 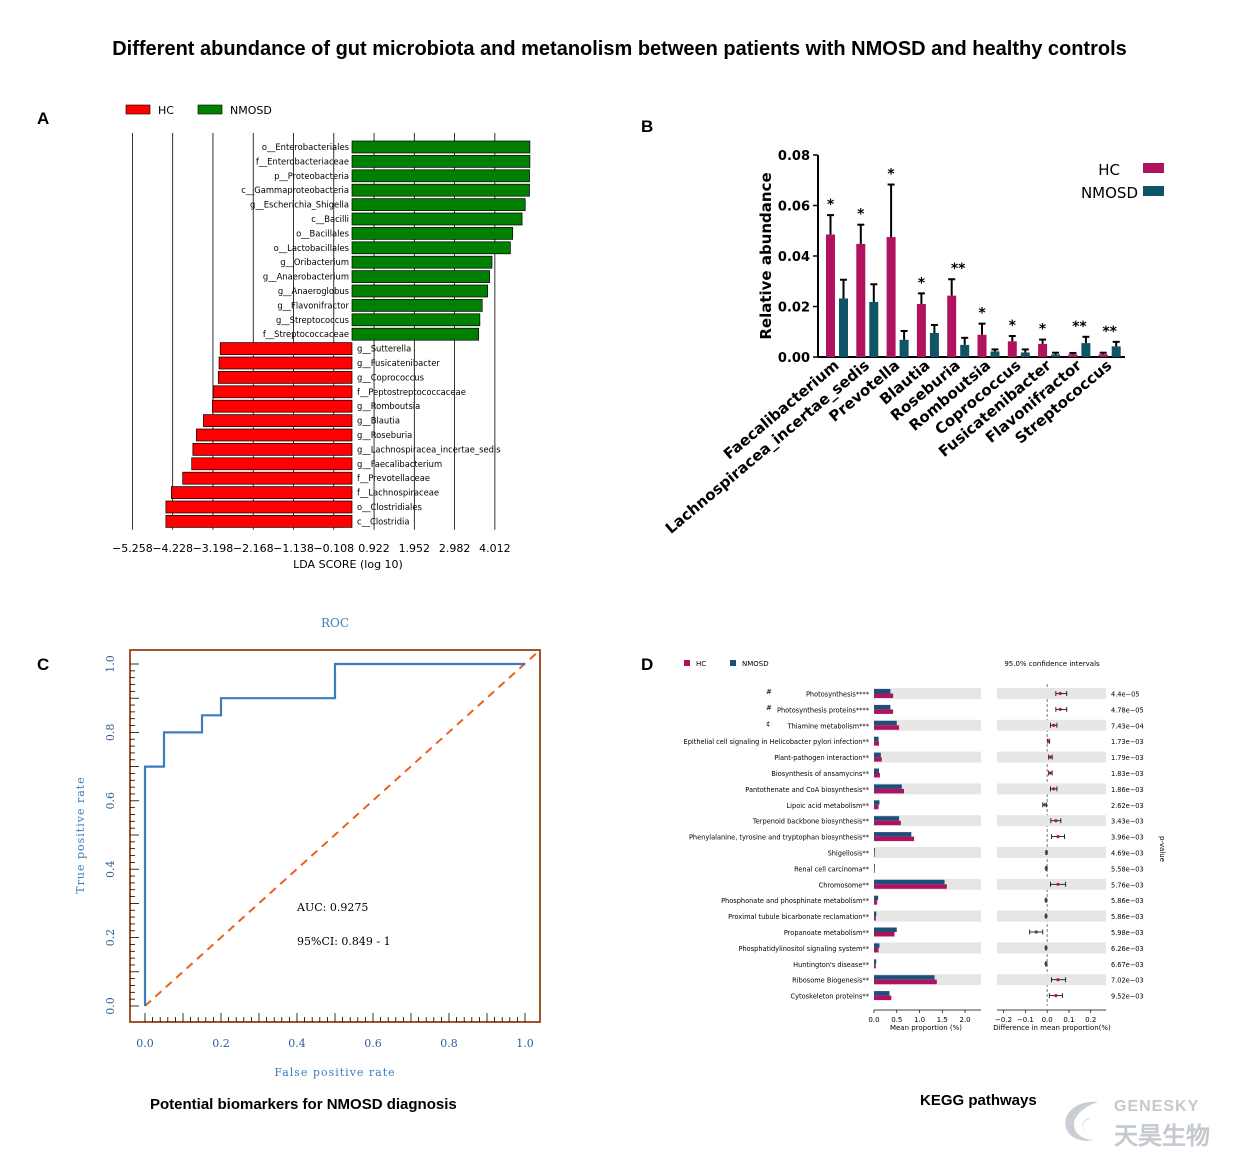 What do you see at coordinates (253, 548) in the screenshot?
I see `lda-xtick-label: −2.168` at bounding box center [253, 548].